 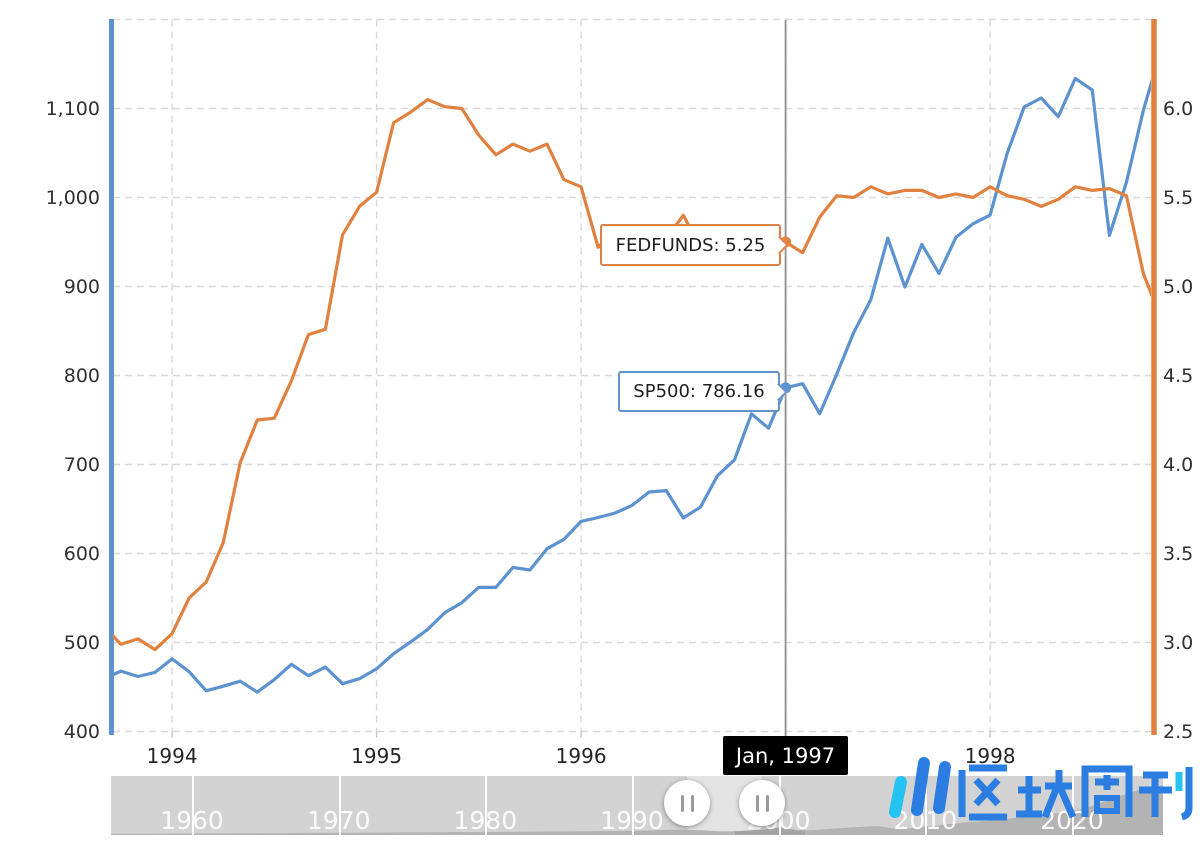 I want to click on timeline-decade-label: 2010, so click(x=925, y=820).